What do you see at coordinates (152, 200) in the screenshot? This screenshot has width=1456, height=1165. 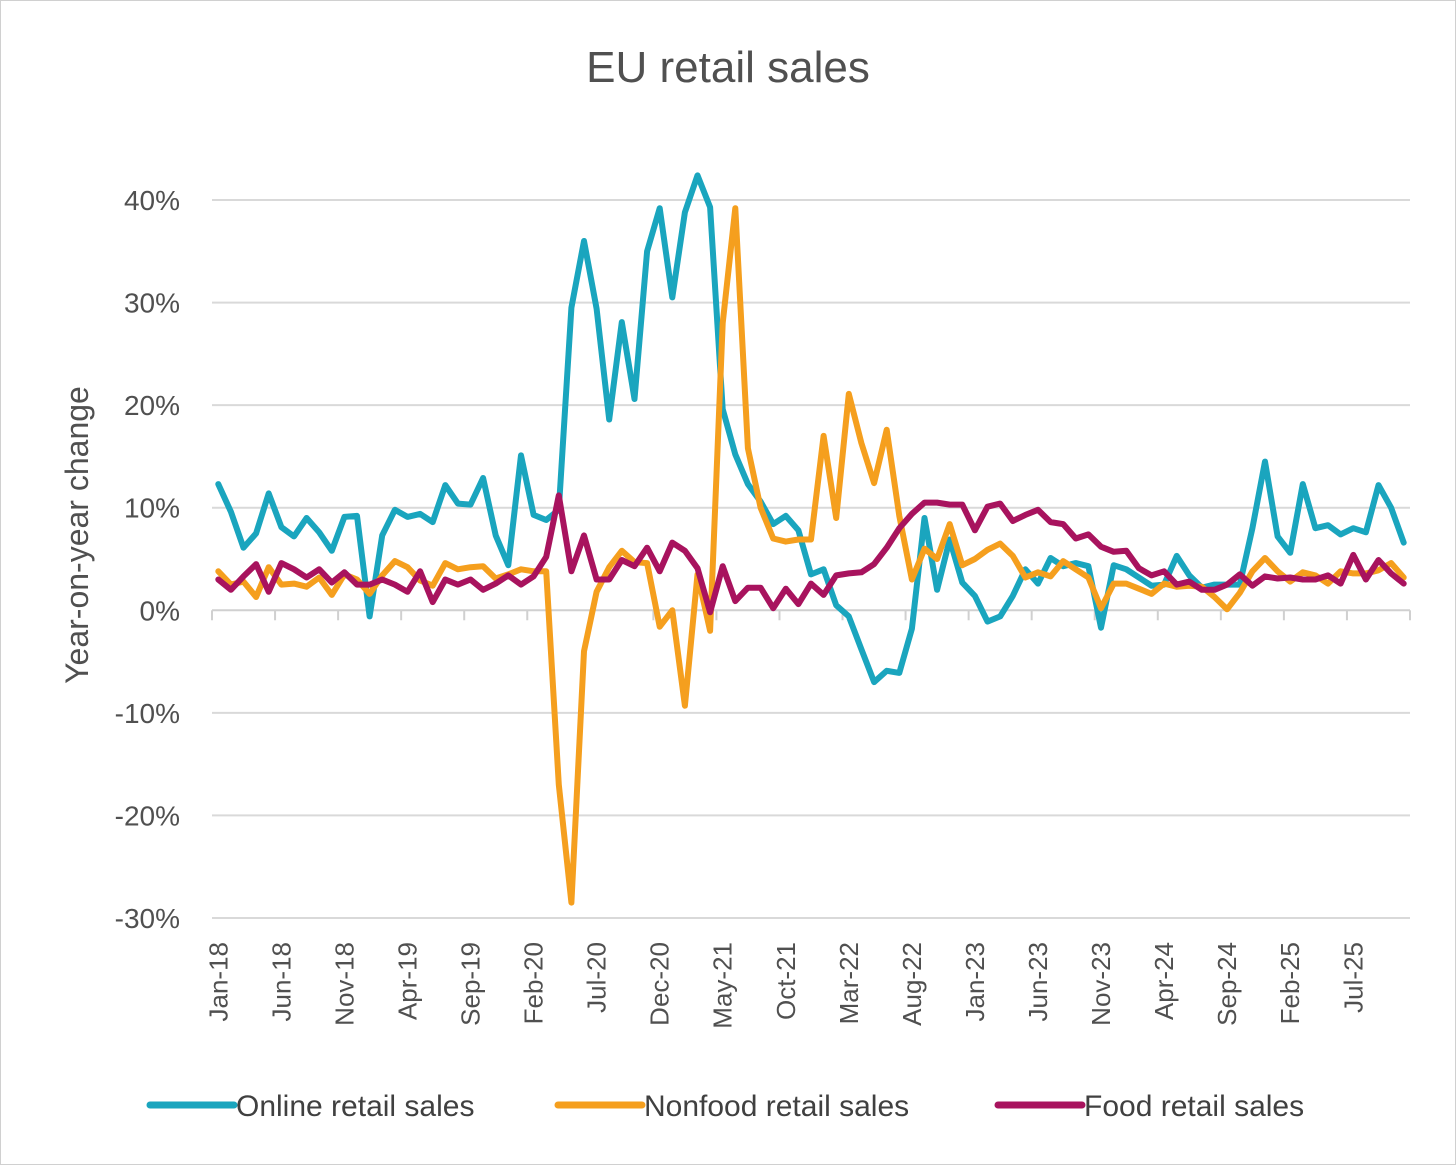 I see `y-tick-label: 40%` at bounding box center [152, 200].